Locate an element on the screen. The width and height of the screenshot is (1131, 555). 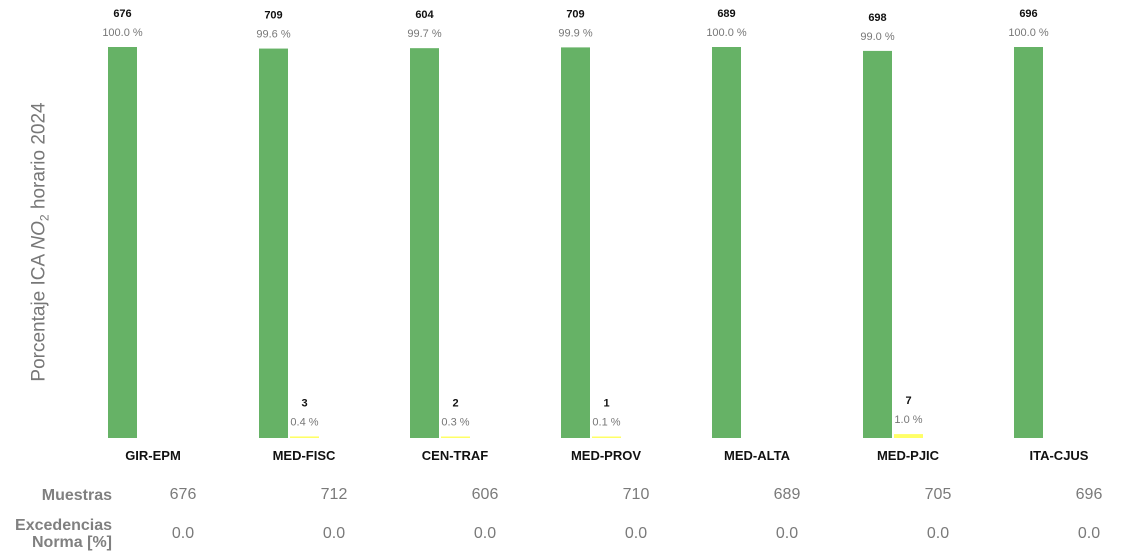
category-label: GIR-EPM is located at coordinates (153, 455).